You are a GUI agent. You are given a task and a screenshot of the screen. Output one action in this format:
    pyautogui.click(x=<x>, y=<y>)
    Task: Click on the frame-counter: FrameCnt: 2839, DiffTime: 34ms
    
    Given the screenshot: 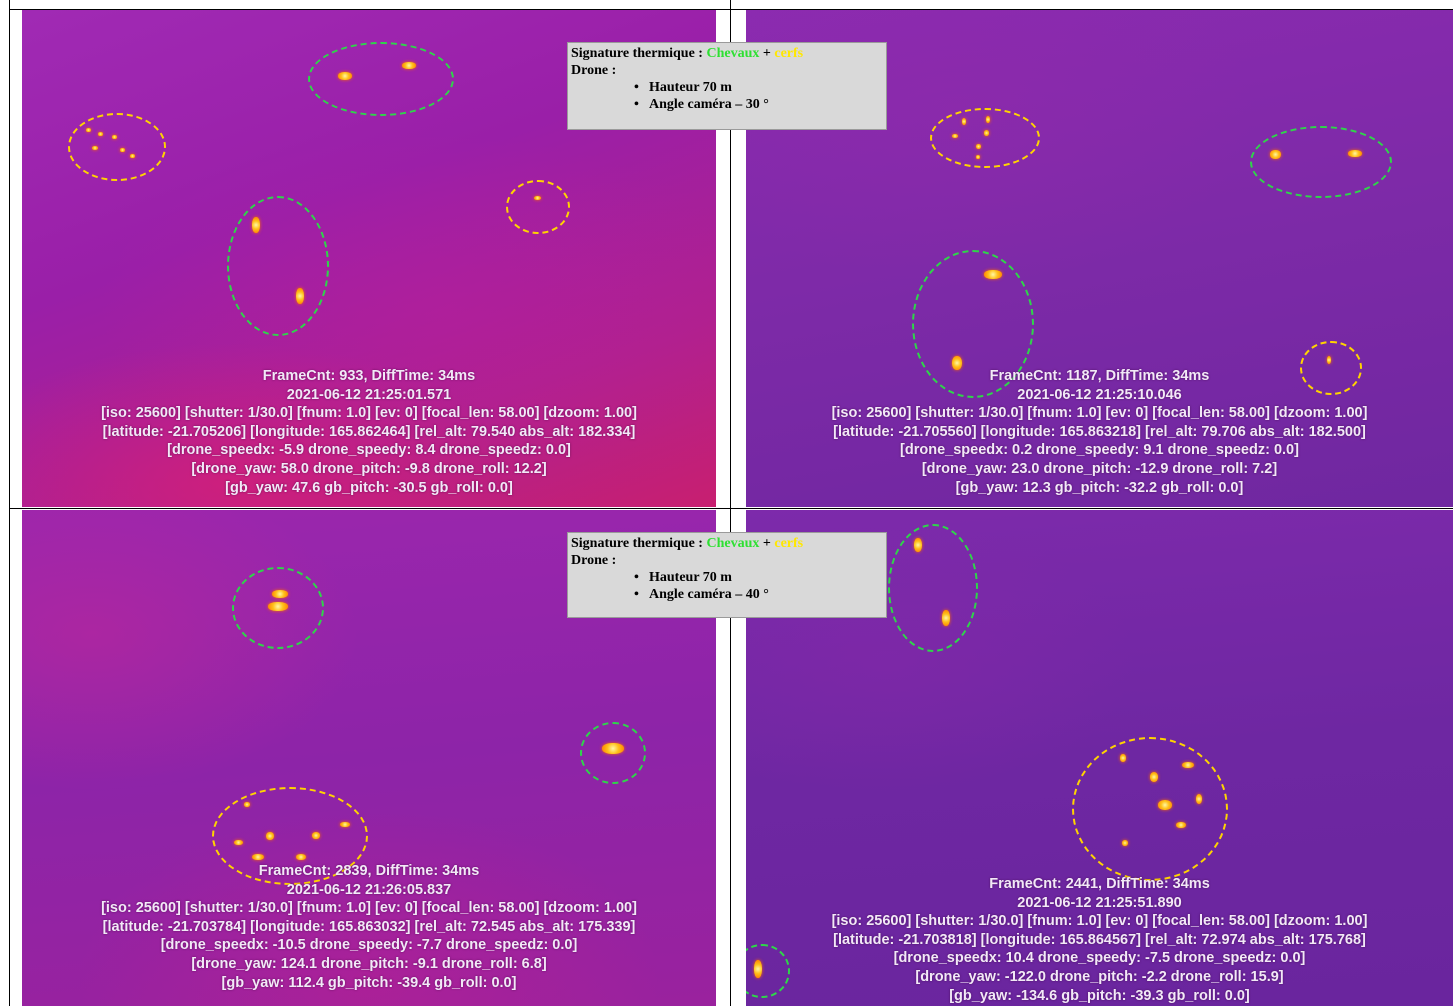 What is the action you would take?
    pyautogui.click(x=369, y=871)
    